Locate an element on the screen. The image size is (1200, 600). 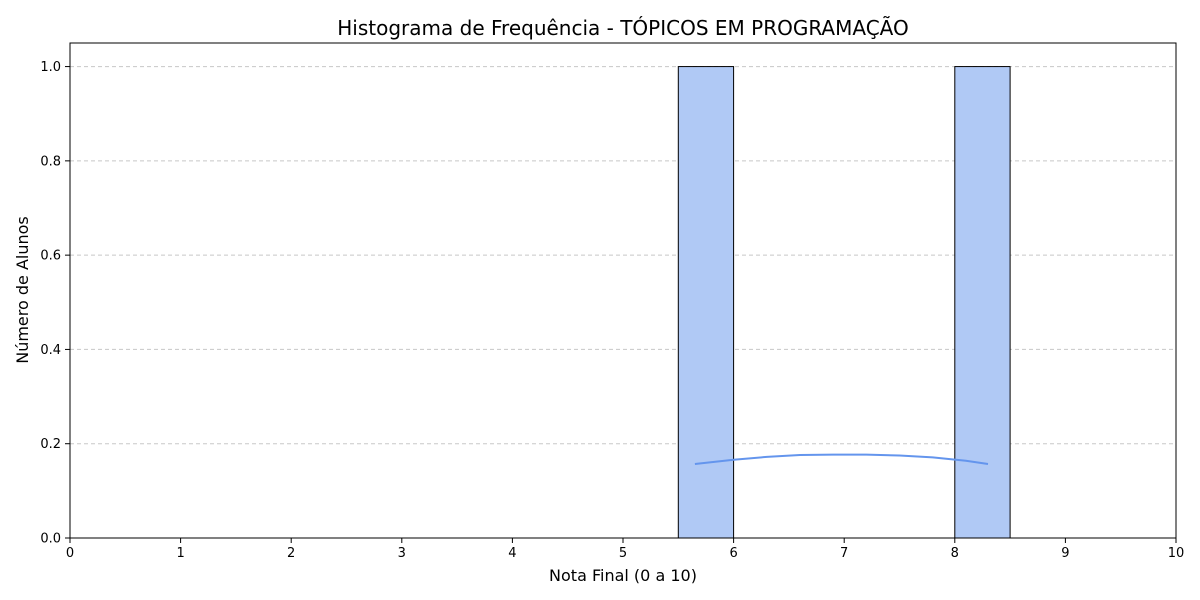
x-tick-label-2: 2 is located at coordinates (291, 553).